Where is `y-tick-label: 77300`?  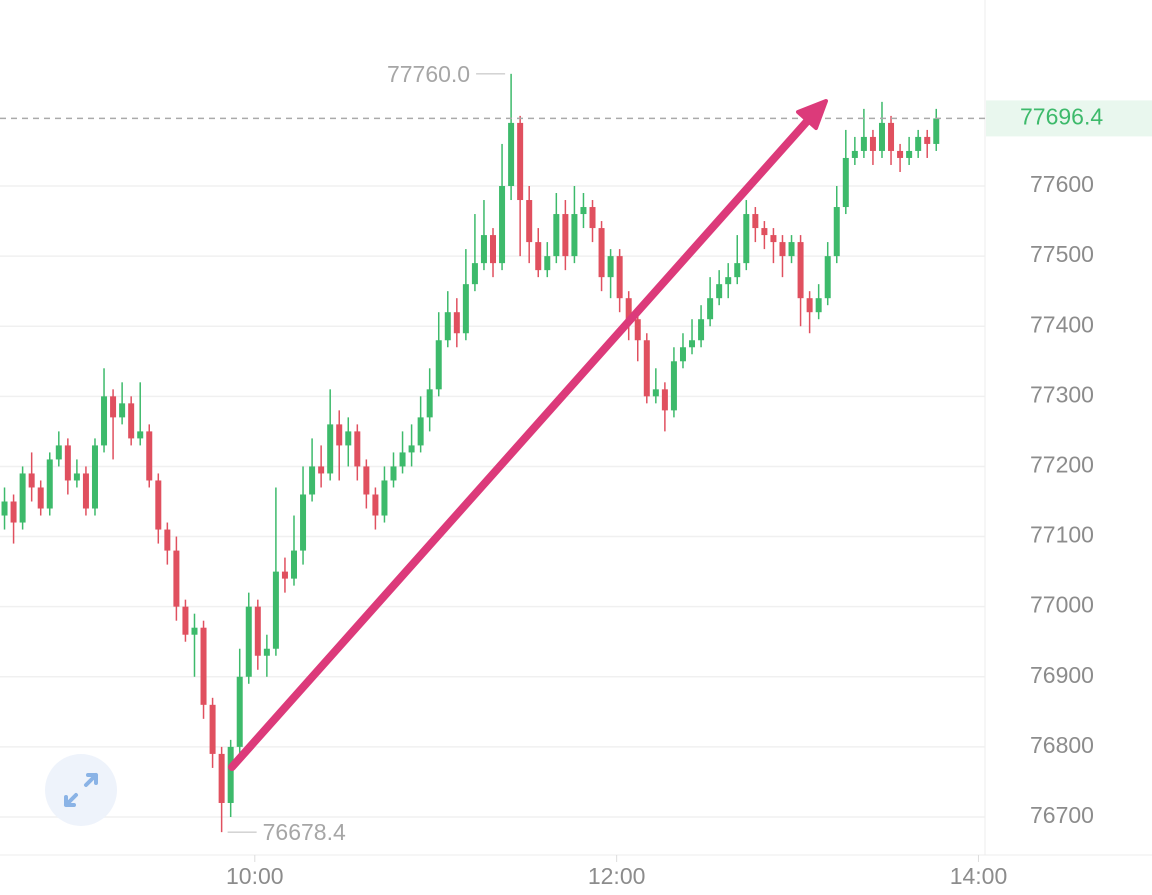 y-tick-label: 77300 is located at coordinates (1062, 394).